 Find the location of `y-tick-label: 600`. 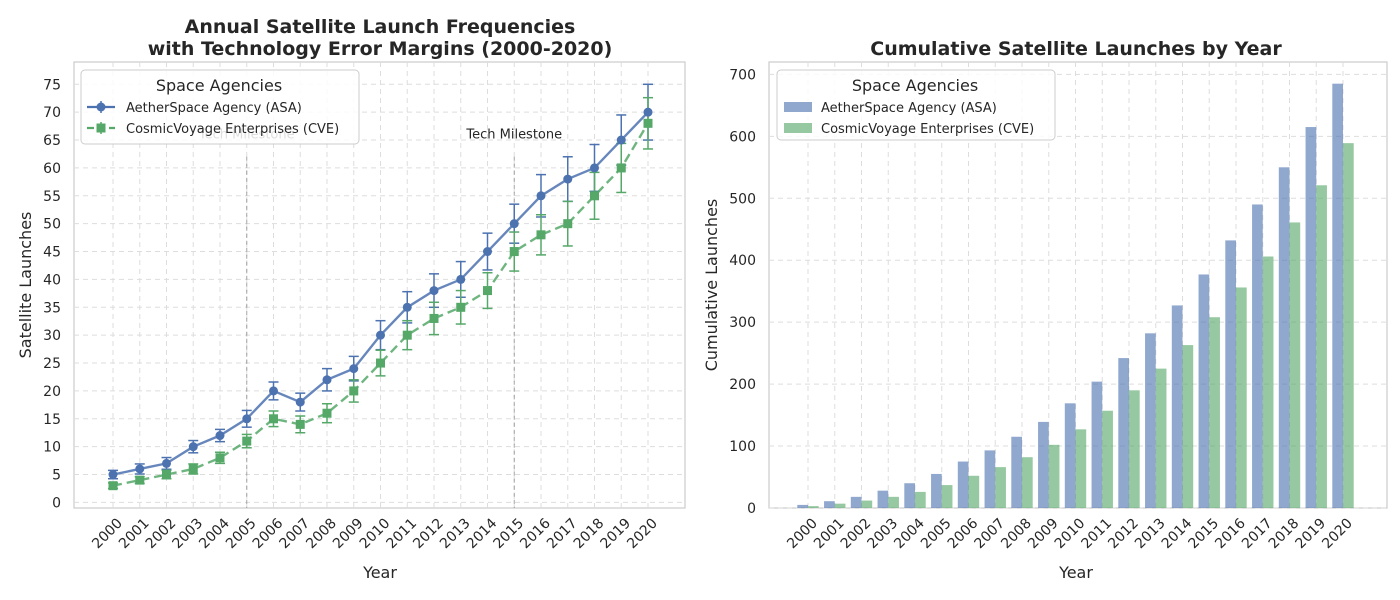

y-tick-label: 600 is located at coordinates (742, 137).